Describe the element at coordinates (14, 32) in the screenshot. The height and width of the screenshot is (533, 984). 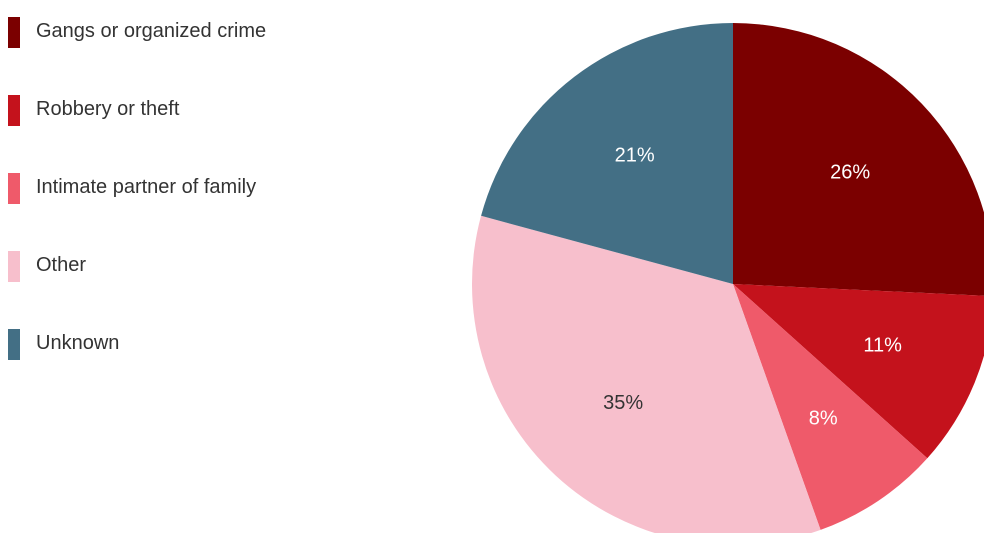
I see `legend-swatch-gangs` at that location.